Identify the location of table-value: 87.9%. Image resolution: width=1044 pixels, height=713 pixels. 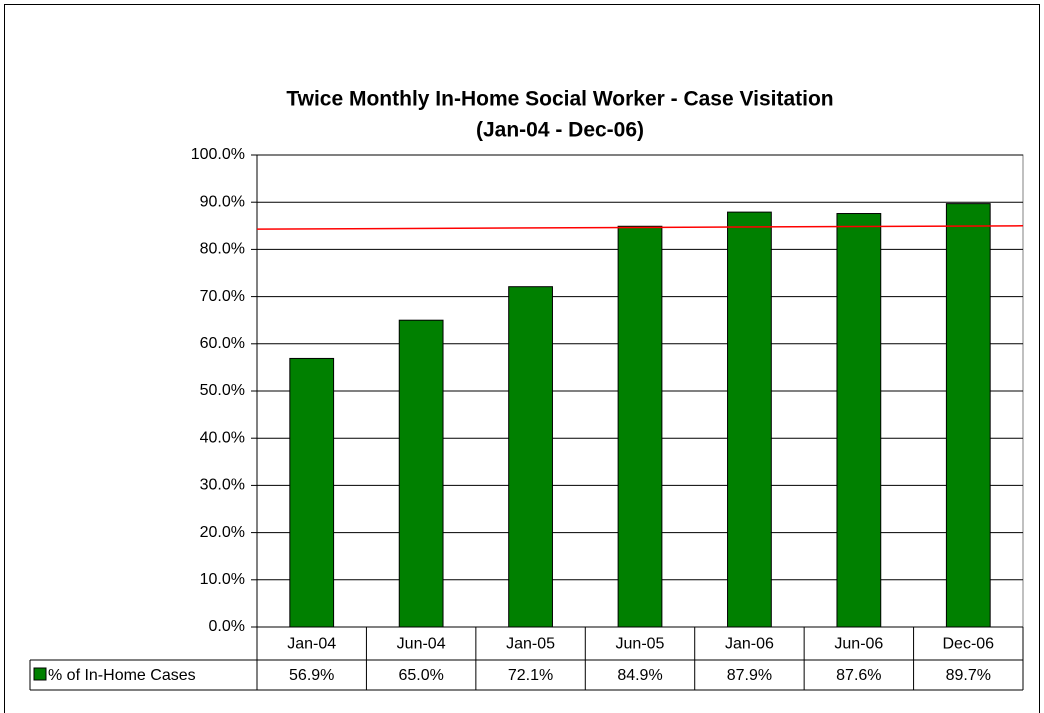
(749, 675).